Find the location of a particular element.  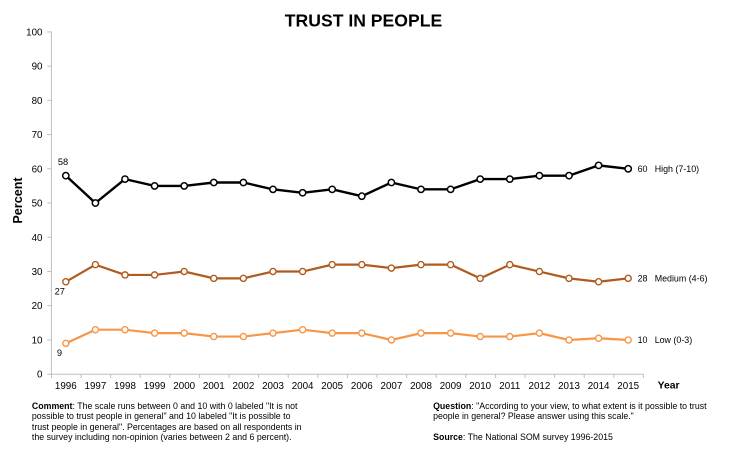

svg-text: Medium (4-6) is located at coordinates (681, 279).